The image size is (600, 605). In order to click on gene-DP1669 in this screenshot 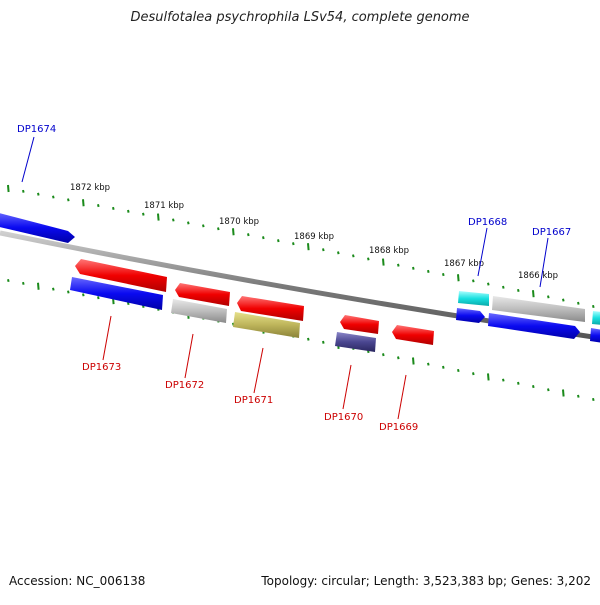, I will do `click(413, 335)`.